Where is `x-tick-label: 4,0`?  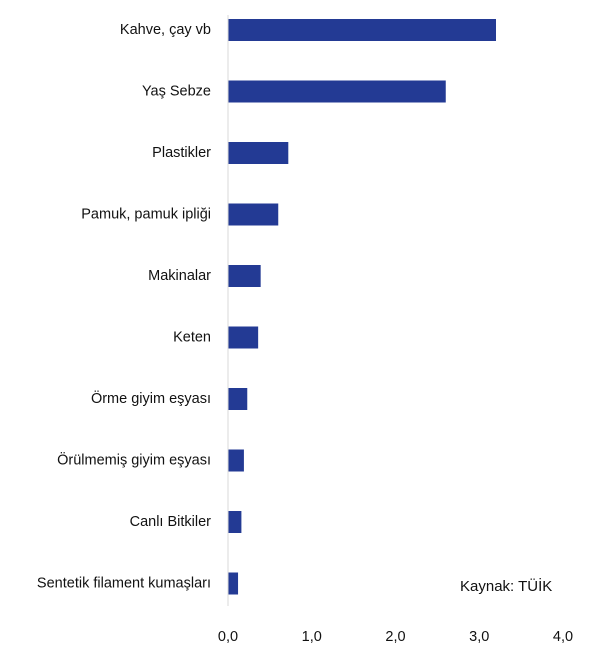
x-tick-label: 4,0 is located at coordinates (563, 637).